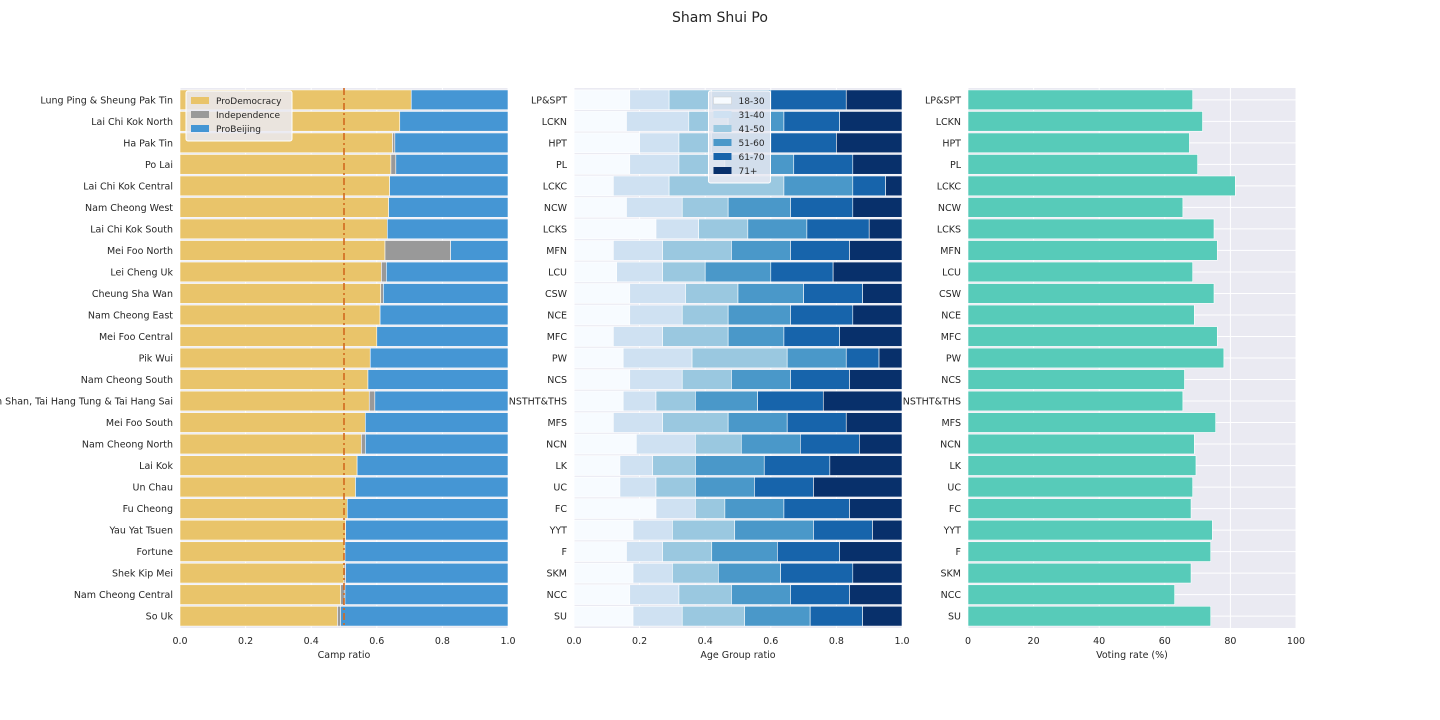  What do you see at coordinates (573, 641) in the screenshot?
I see `x-tick-label: 0.0` at bounding box center [573, 641].